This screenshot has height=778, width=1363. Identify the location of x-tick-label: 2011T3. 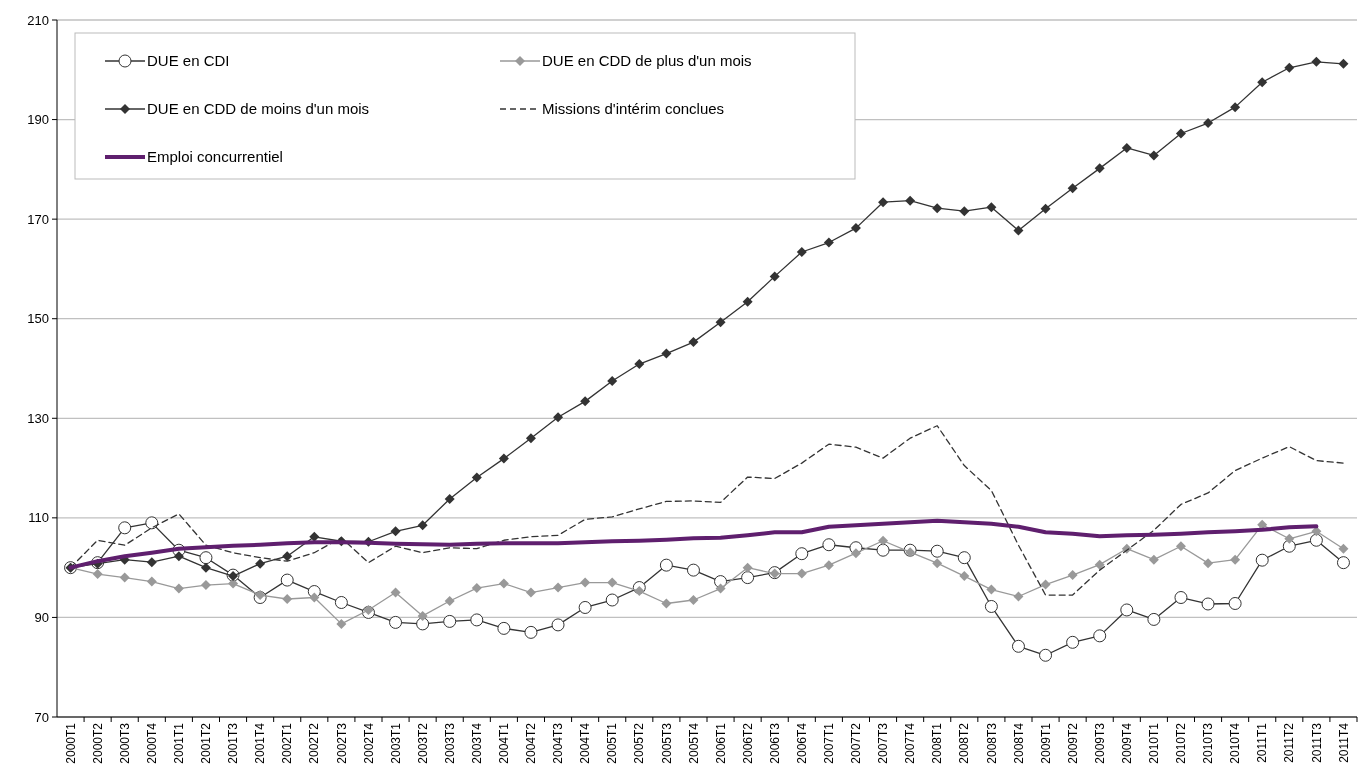
(1316, 742).